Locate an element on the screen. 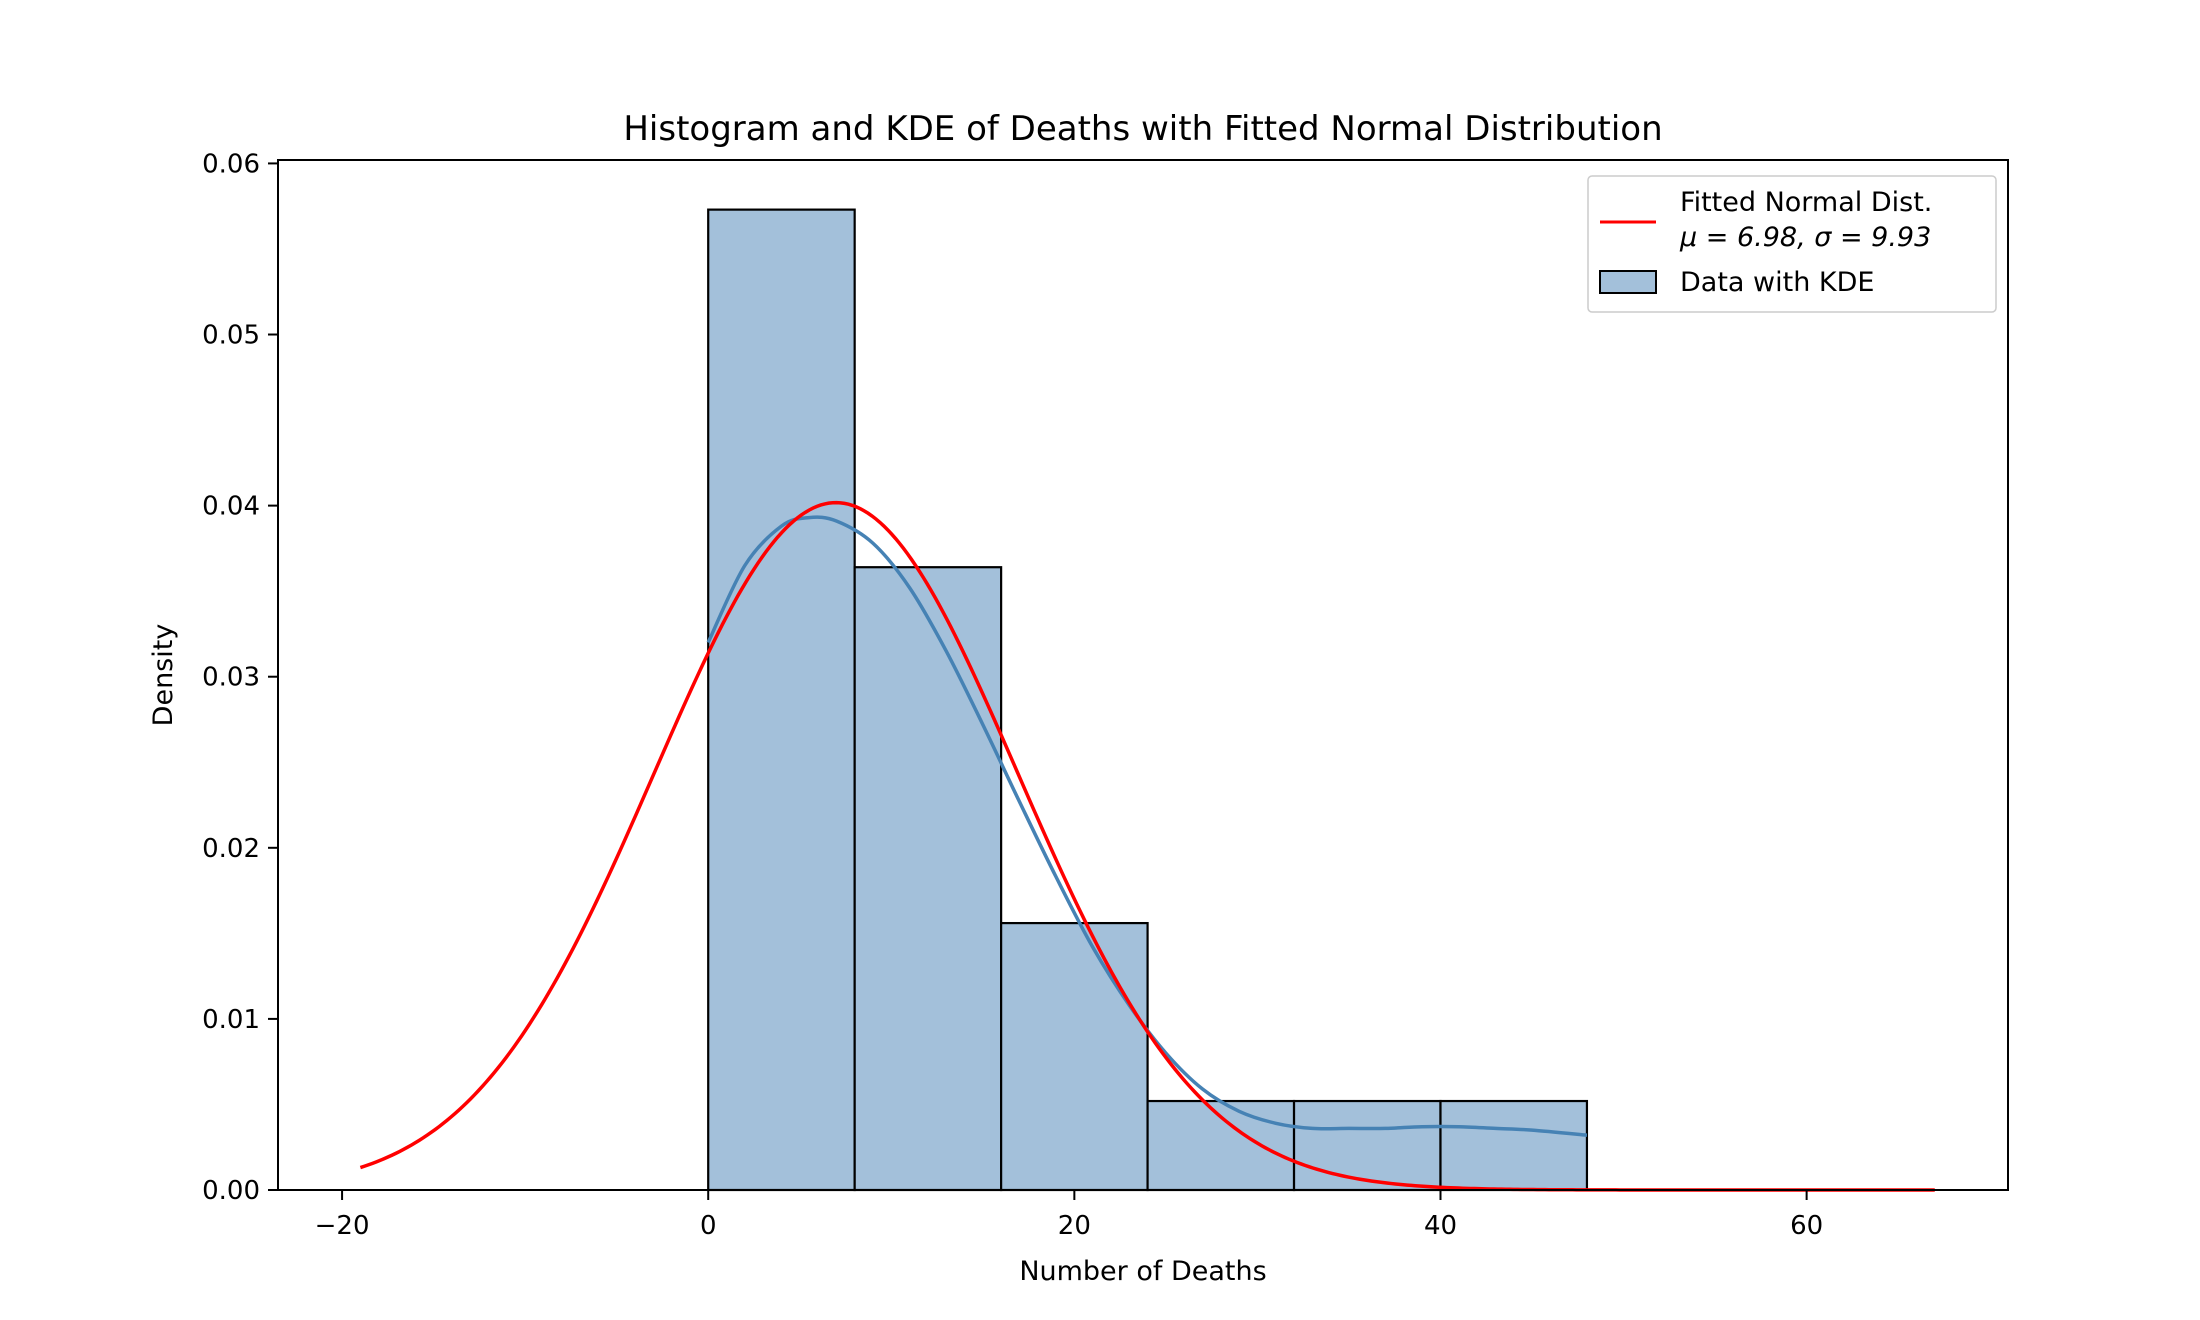  x-tick-label: 40 is located at coordinates (1440, 1226).